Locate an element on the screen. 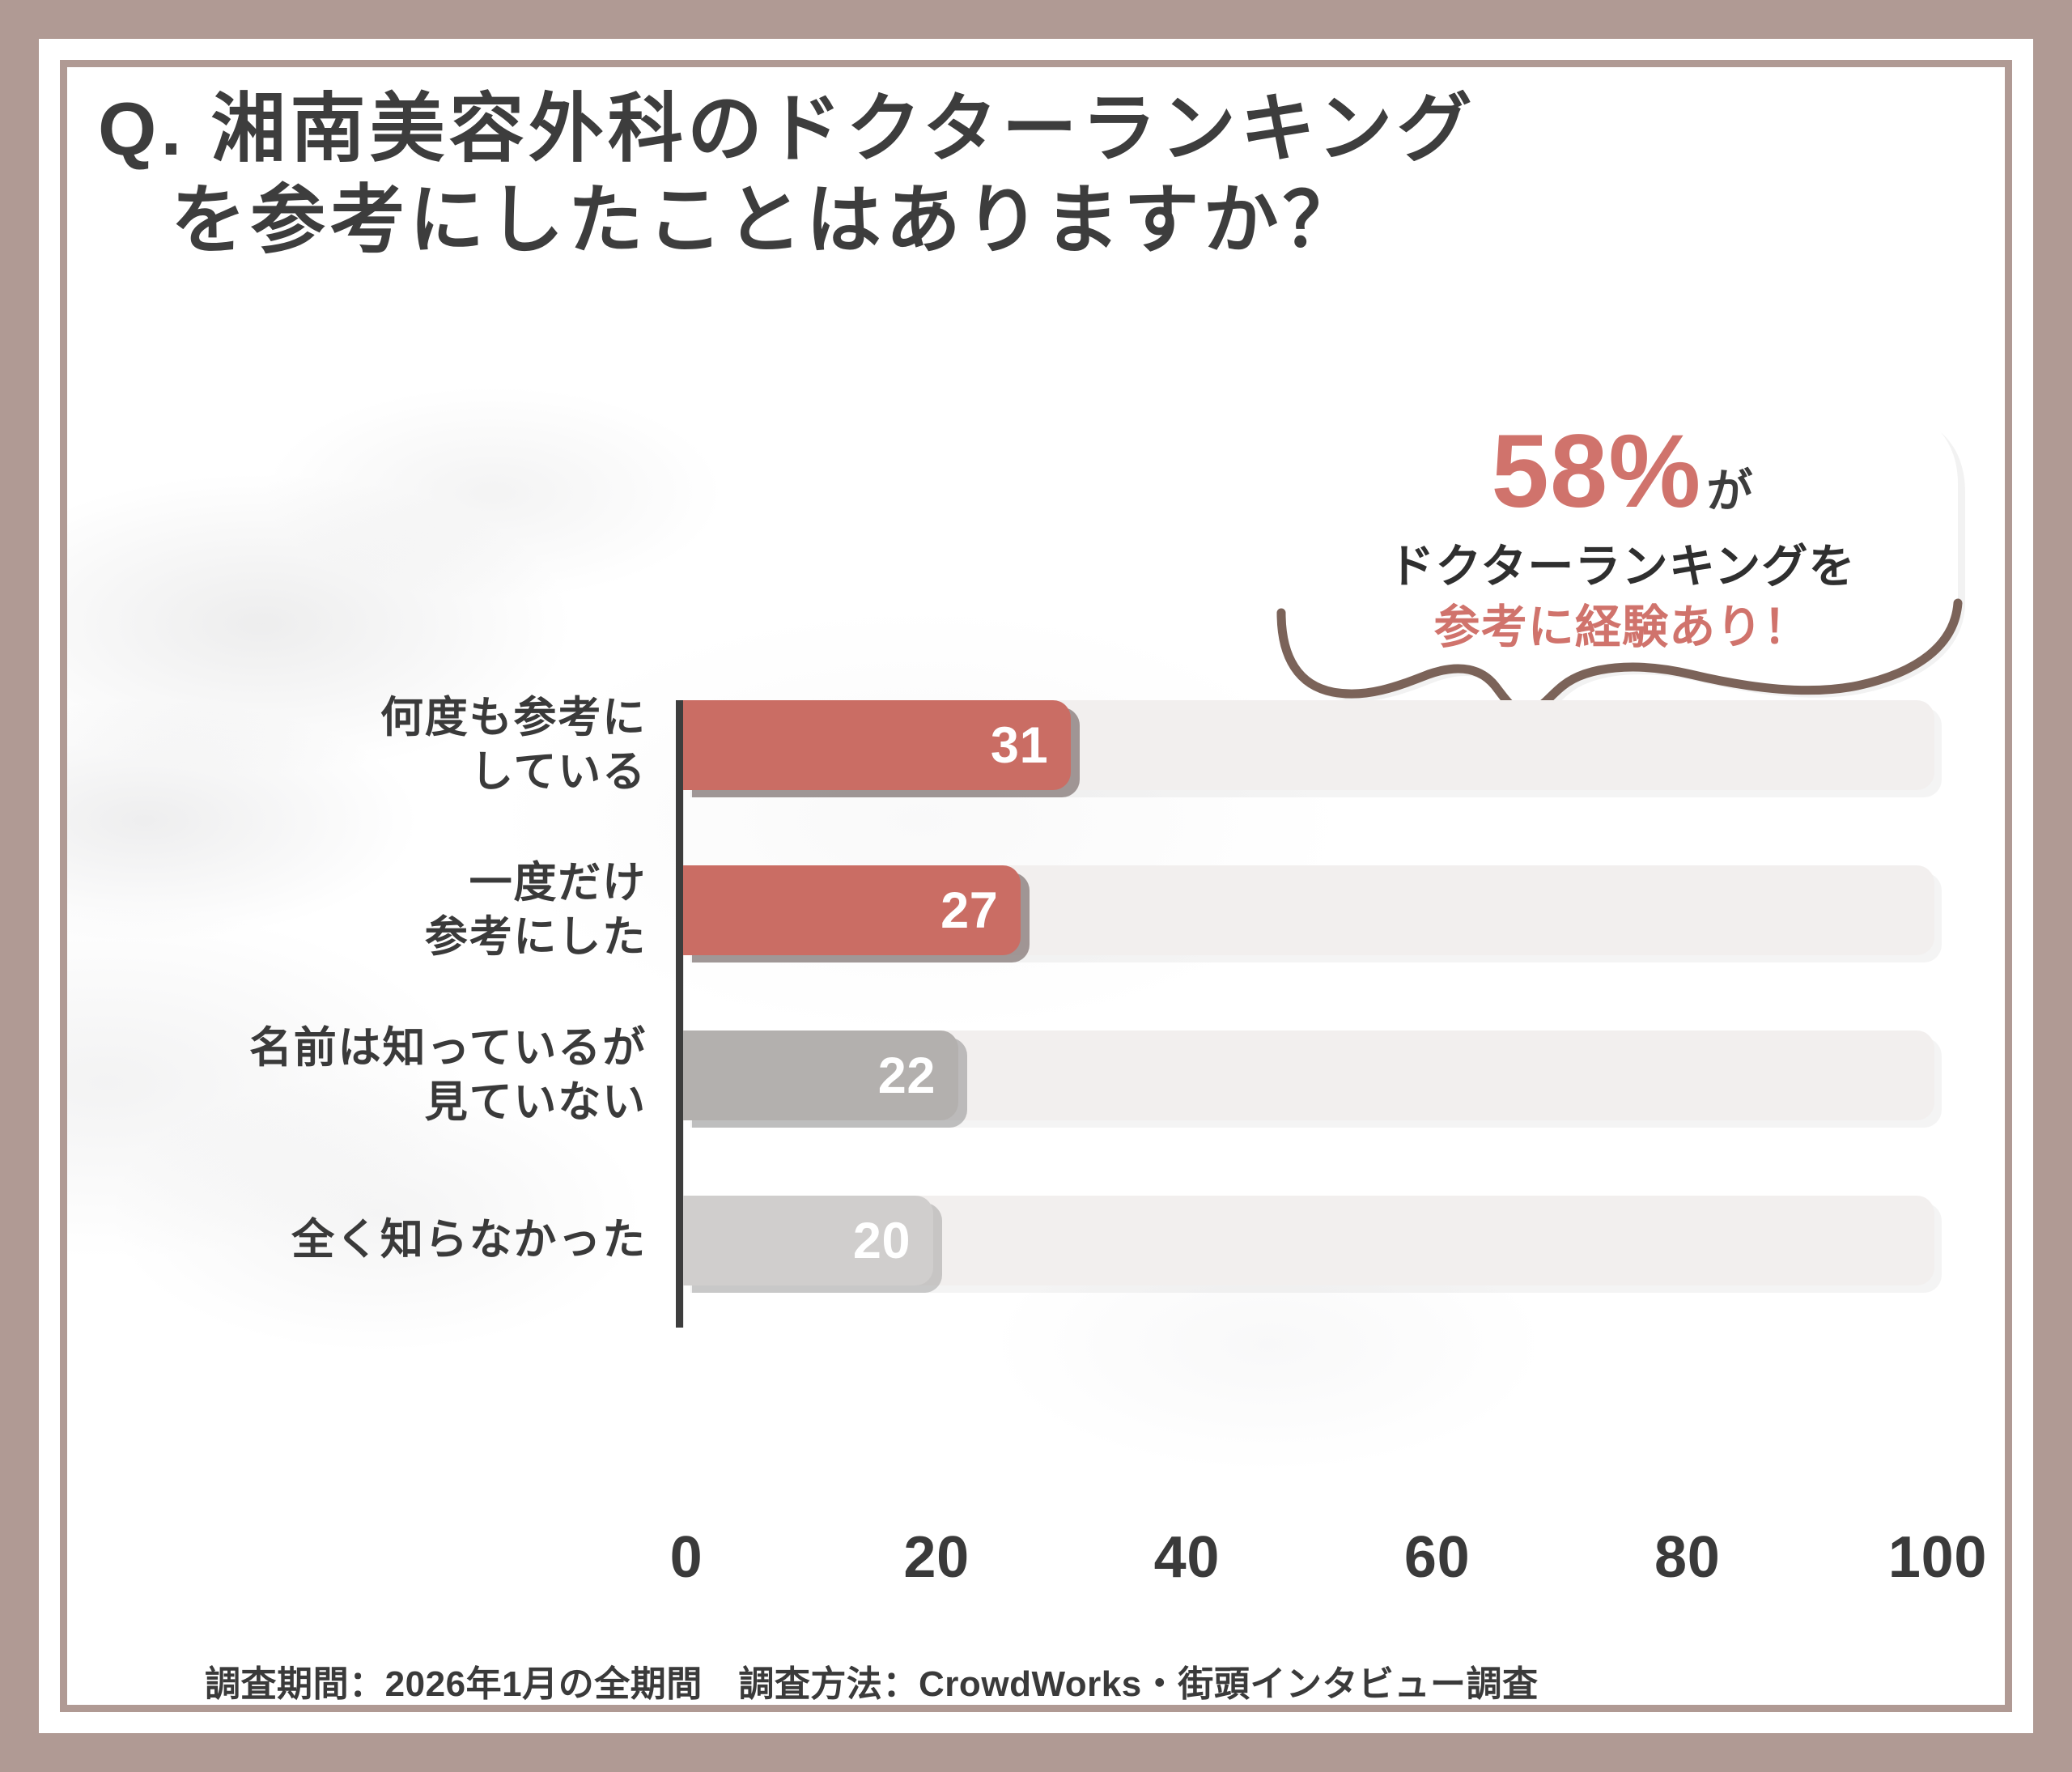 Image resolution: width=2072 pixels, height=1772 pixels. x-axis: 0 20 40 60 80 100 is located at coordinates (1036, 1569).